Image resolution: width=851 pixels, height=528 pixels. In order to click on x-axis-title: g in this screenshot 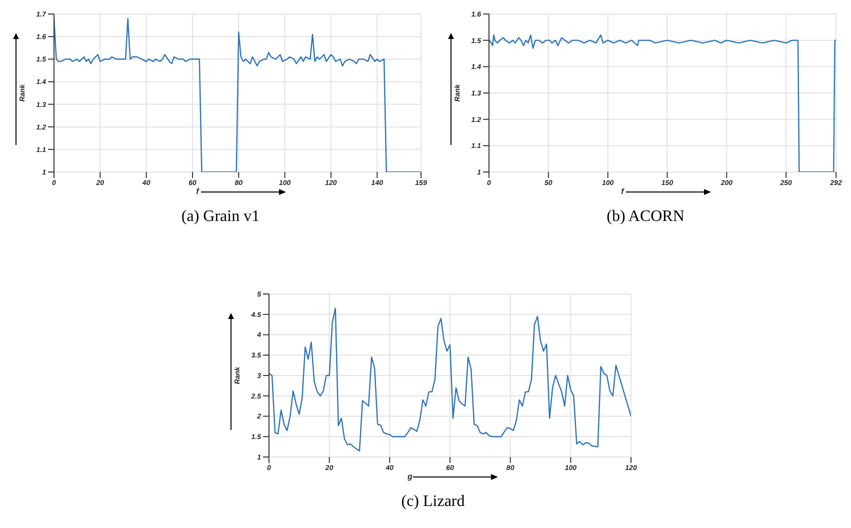, I will do `click(409, 476)`.